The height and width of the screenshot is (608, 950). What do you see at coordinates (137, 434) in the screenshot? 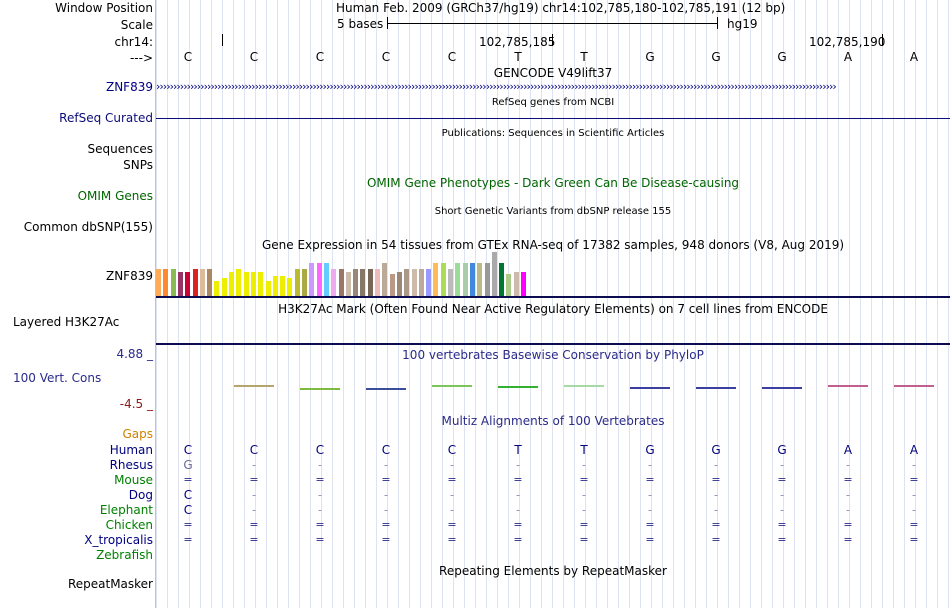
I see `gaps-label: Gaps` at bounding box center [137, 434].